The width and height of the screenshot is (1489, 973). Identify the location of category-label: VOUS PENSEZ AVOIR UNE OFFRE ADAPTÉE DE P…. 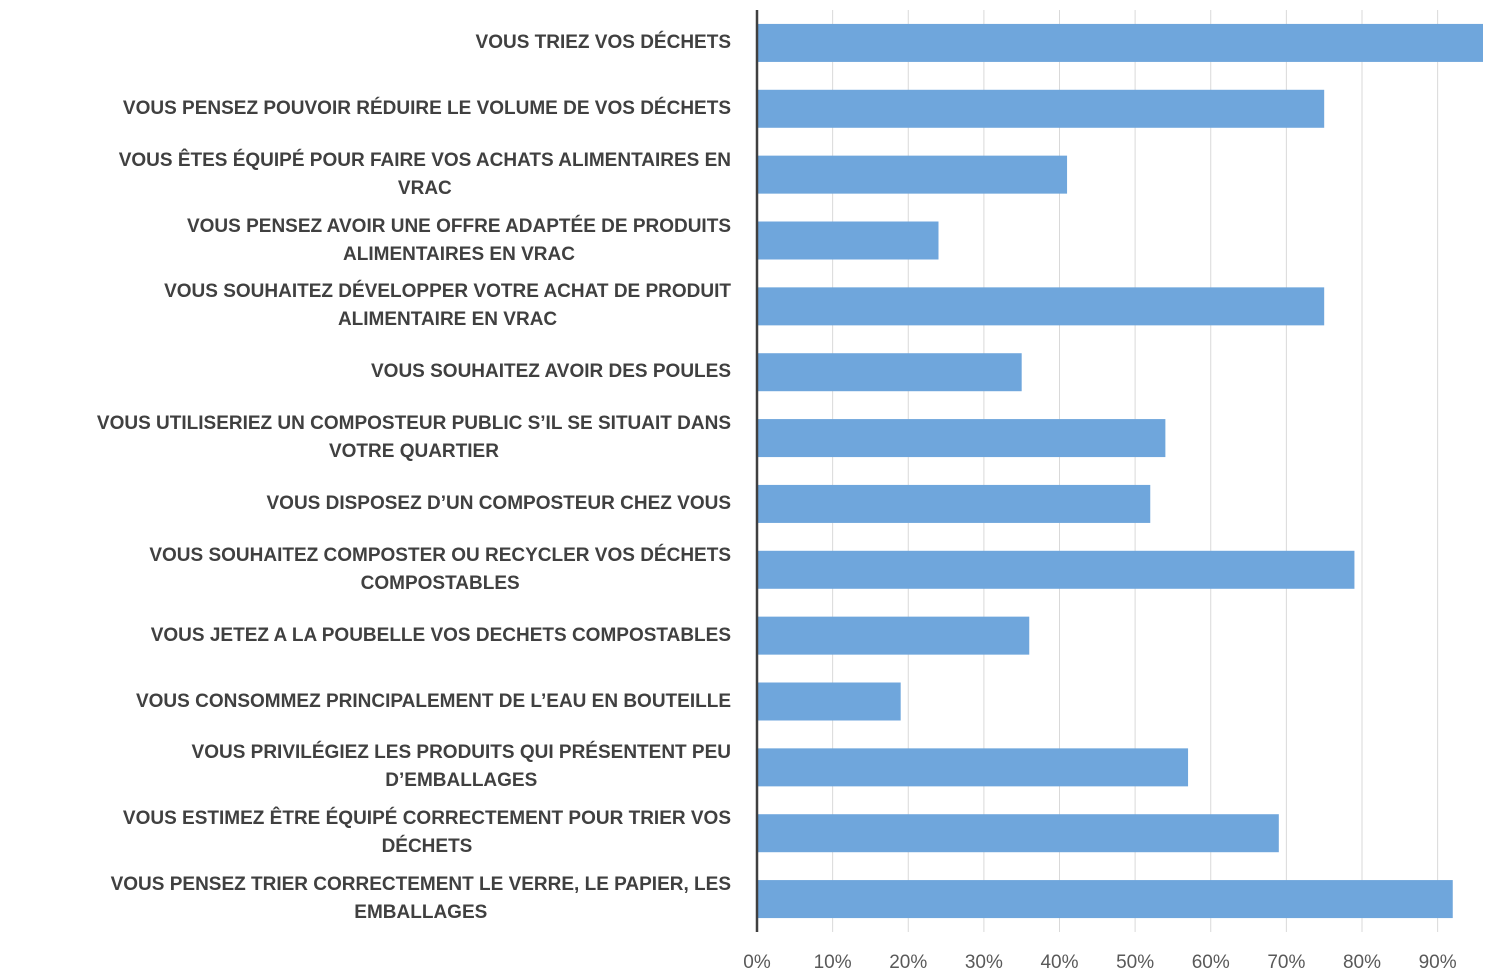
(458, 240).